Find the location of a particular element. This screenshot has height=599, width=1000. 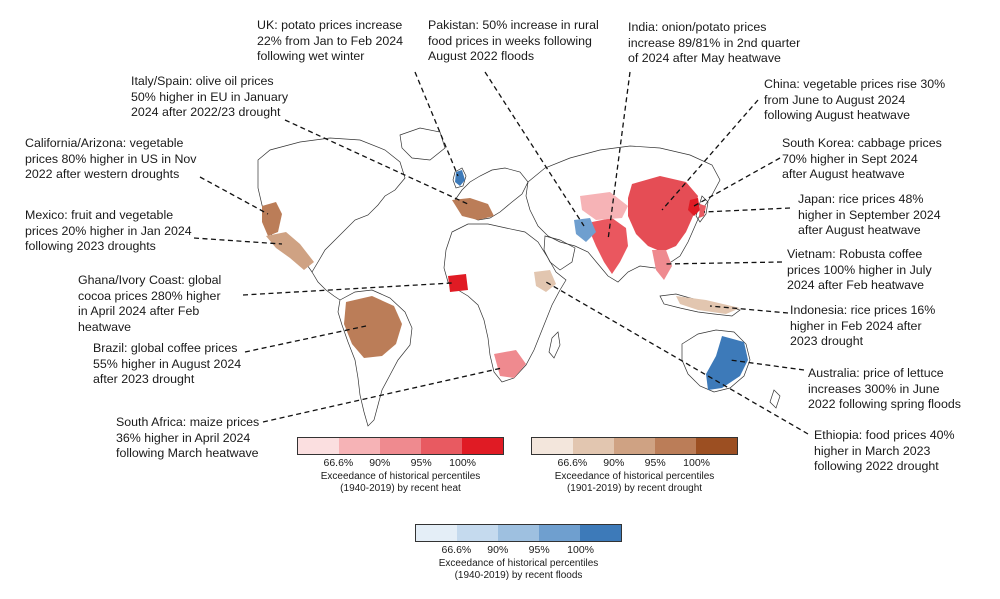

india-leader-line is located at coordinates (619, 156).